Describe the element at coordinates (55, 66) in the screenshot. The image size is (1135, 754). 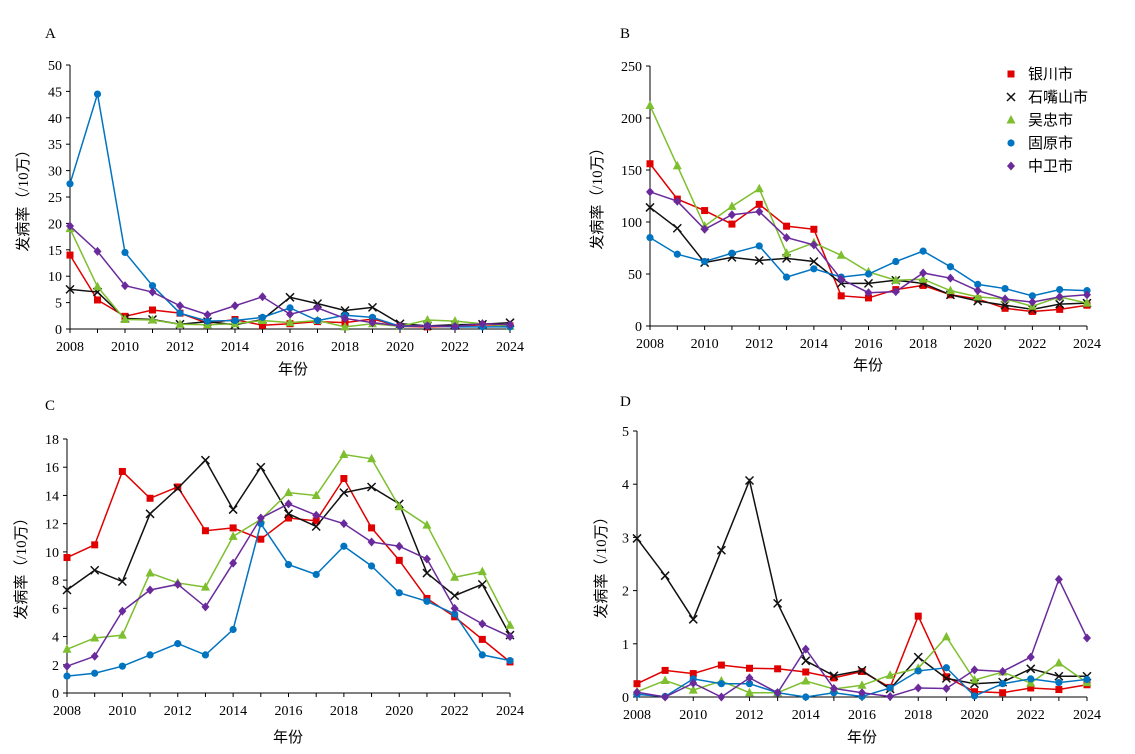
I see `y-tick-label: 50` at that location.